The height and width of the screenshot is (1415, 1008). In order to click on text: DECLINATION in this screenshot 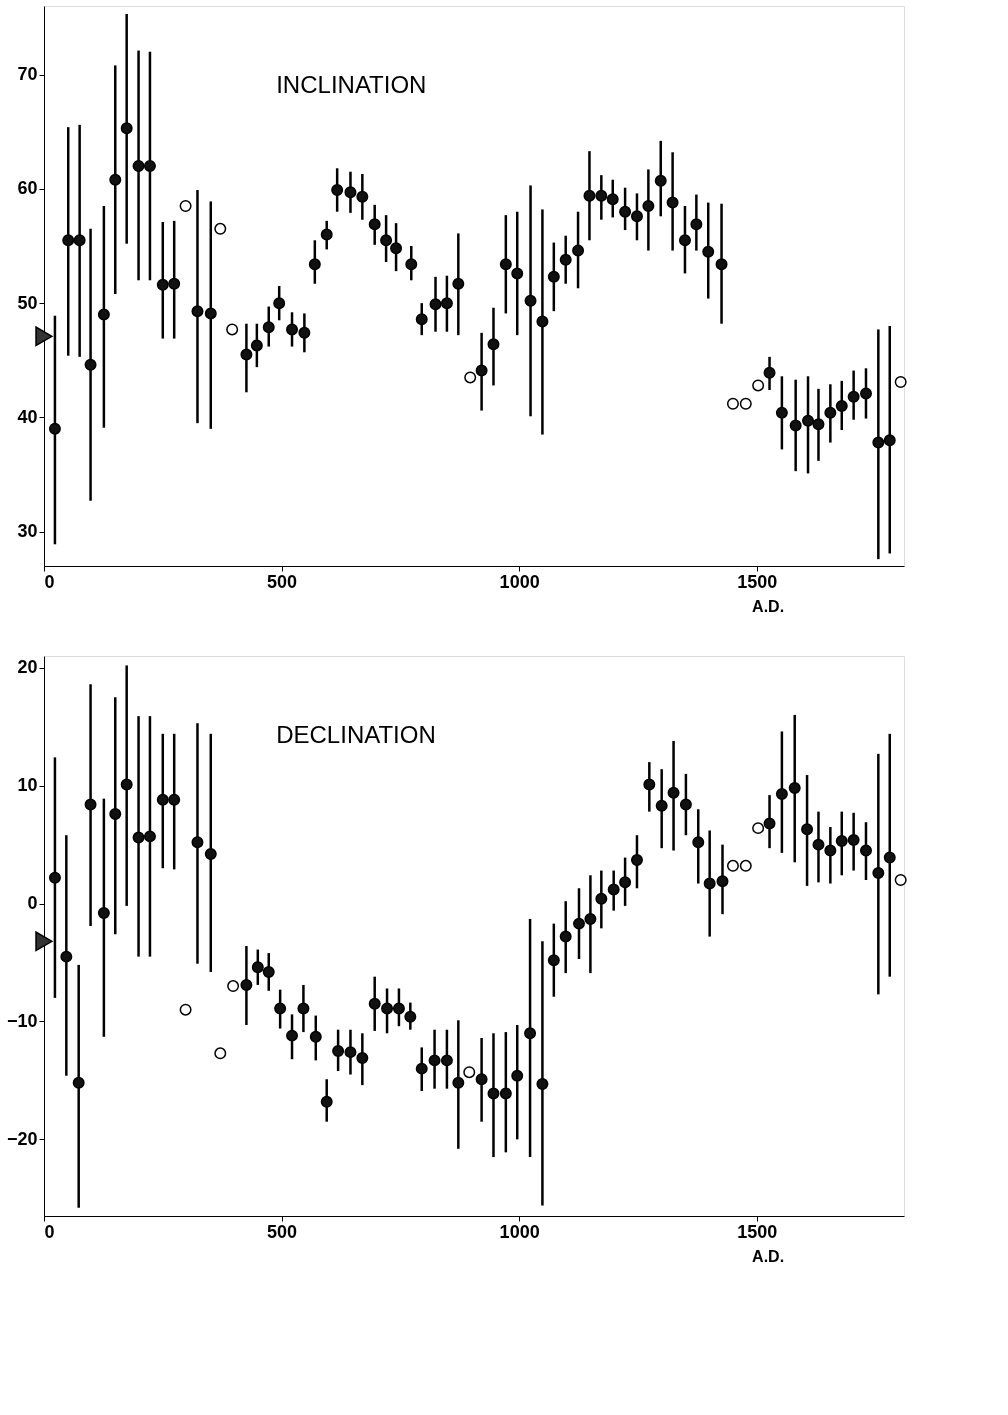, I will do `click(356, 734)`.